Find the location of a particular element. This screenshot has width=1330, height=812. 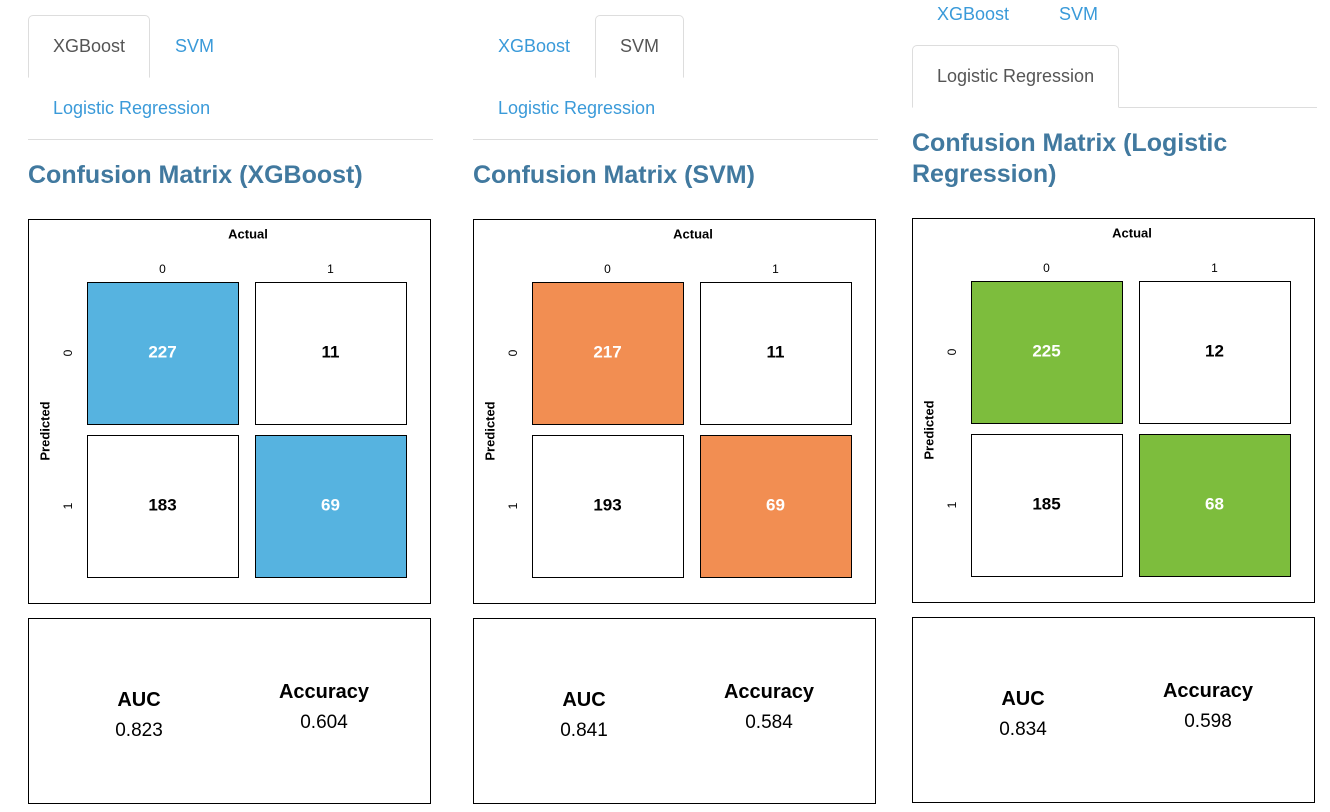

metric-value: 0.823 is located at coordinates (139, 730).